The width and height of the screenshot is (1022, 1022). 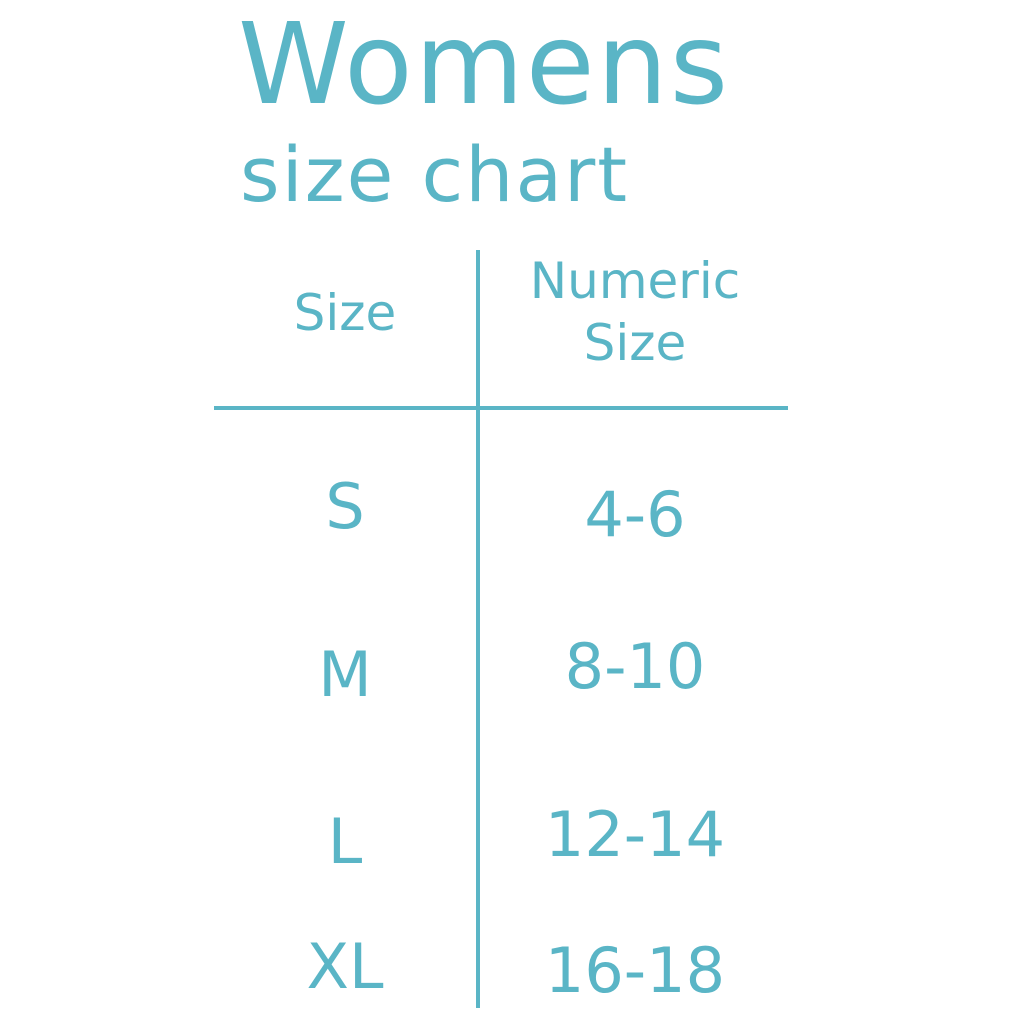 I want to click on header-numeric-size: Numeric Size, so click(x=635, y=312).